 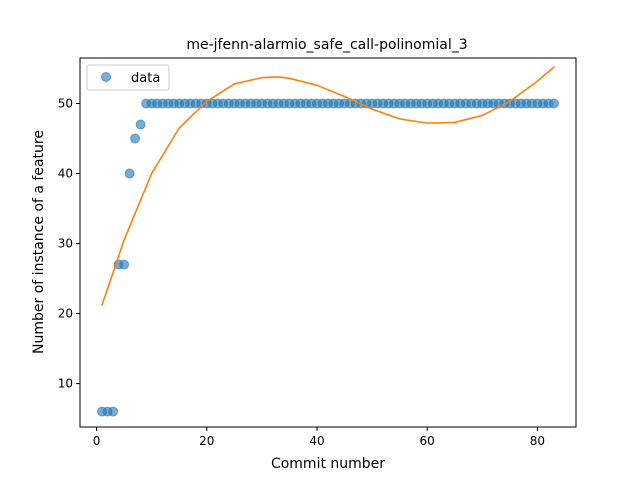 What do you see at coordinates (65, 314) in the screenshot?
I see `y-tick-label: 20` at bounding box center [65, 314].